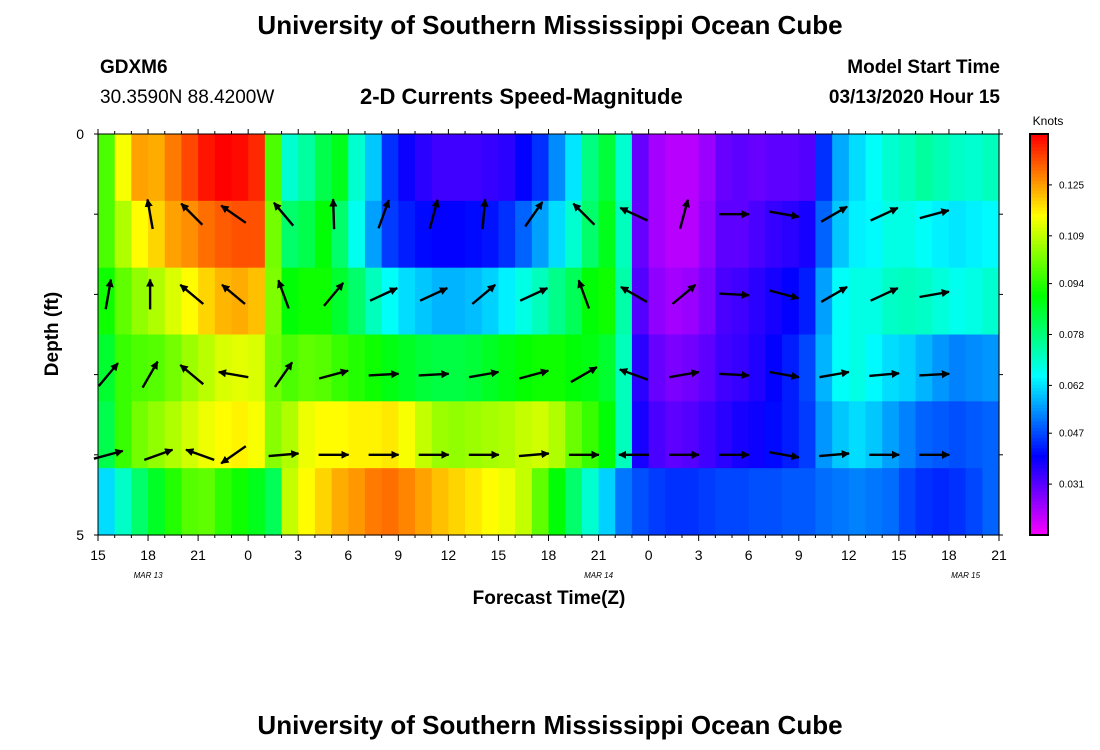 The image size is (1100, 750). What do you see at coordinates (80, 535) in the screenshot?
I see `y-tick-label: 5` at bounding box center [80, 535].